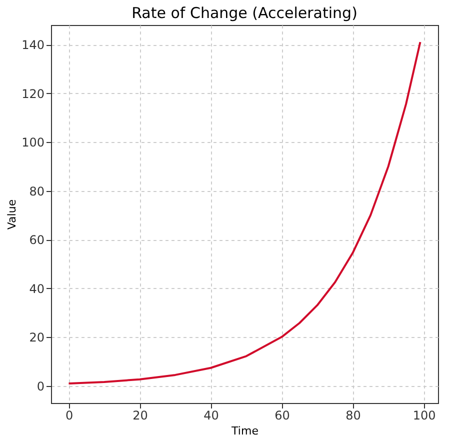 This screenshot has width=452, height=442. Describe the element at coordinates (353, 415) in the screenshot. I see `x-tick-label: 80` at that location.